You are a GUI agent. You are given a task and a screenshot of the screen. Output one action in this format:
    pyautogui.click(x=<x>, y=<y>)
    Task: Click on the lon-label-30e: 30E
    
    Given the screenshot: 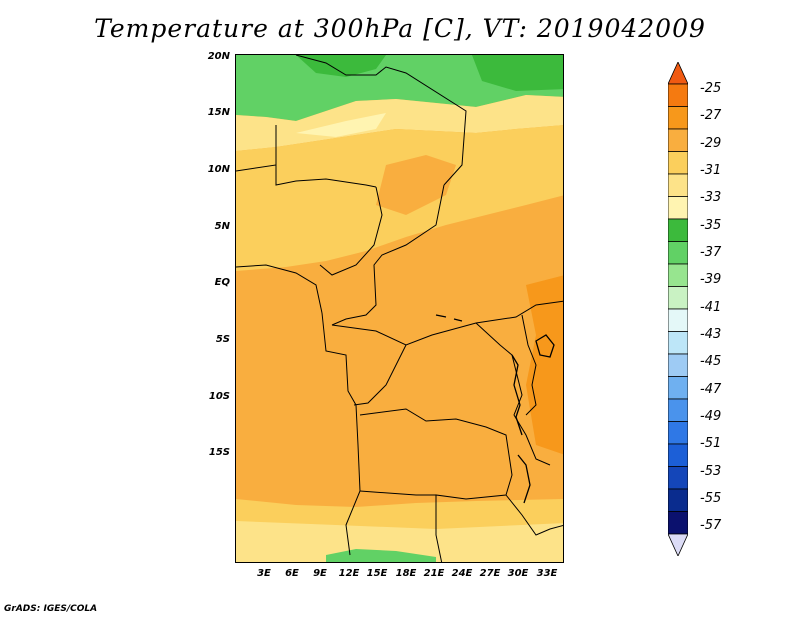 What is the action you would take?
    pyautogui.click(x=518, y=573)
    